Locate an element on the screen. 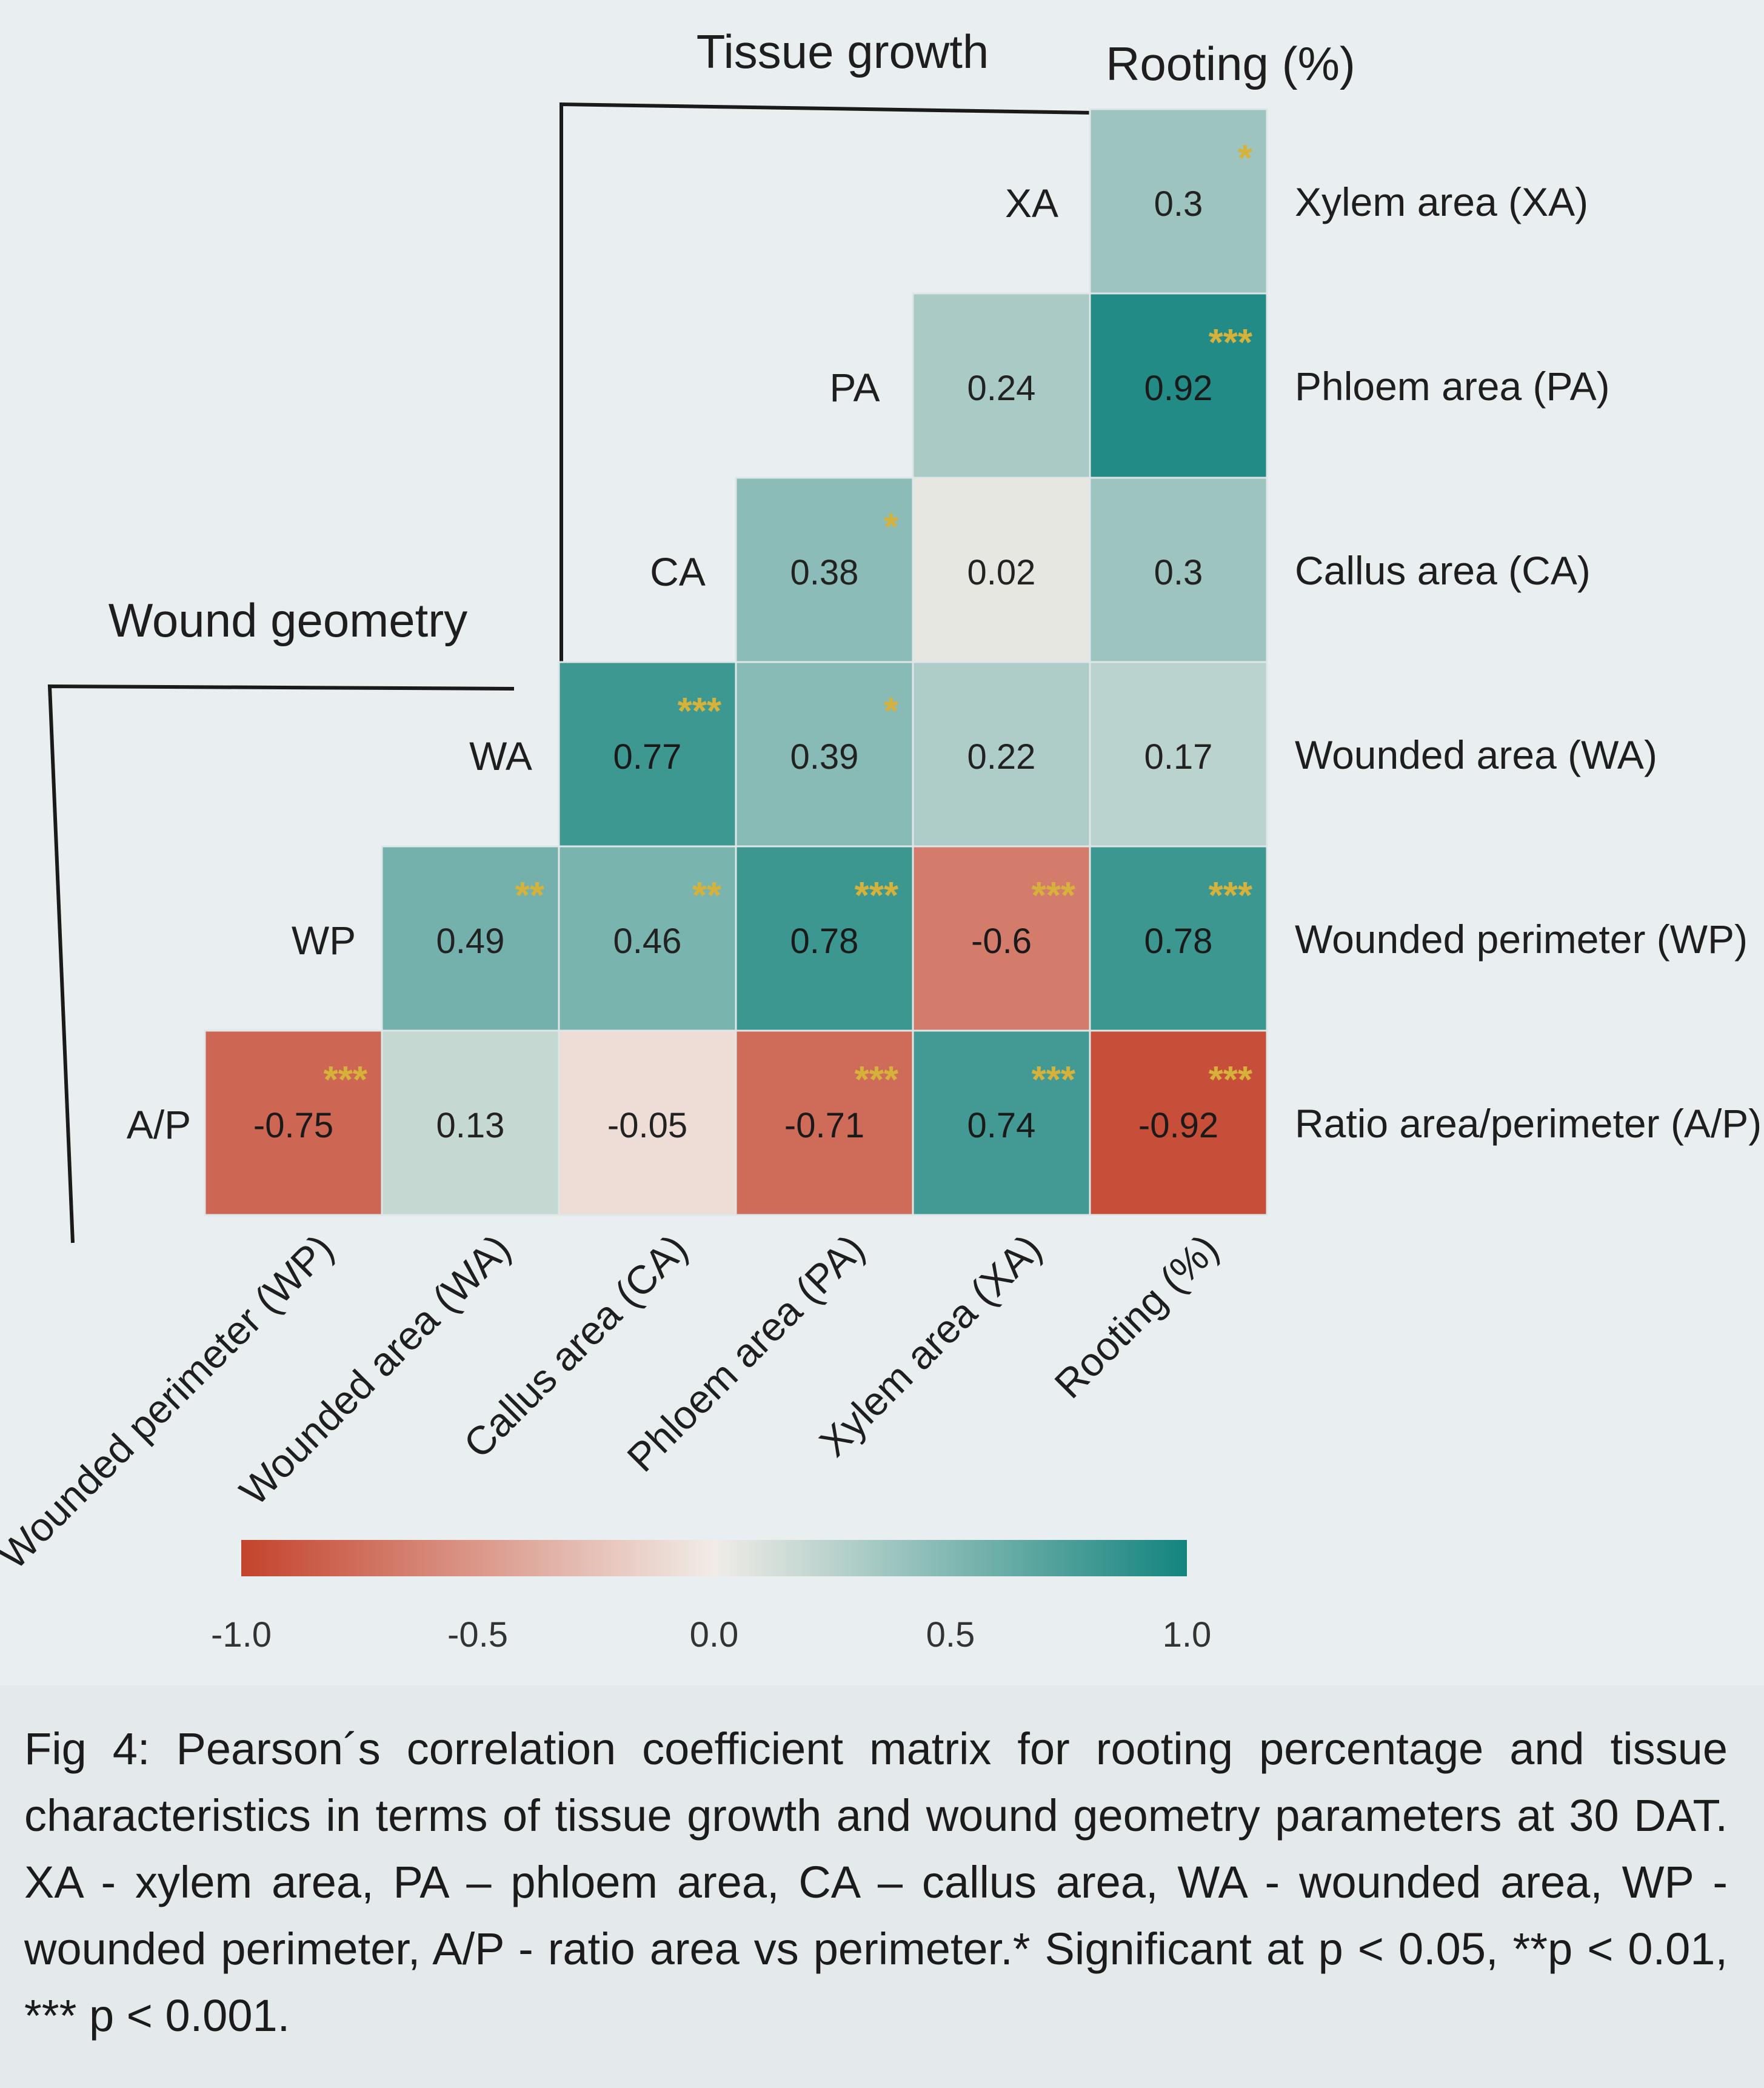 The height and width of the screenshot is (2088, 1764). cell-value-label: -0.75 is located at coordinates (293, 1125).